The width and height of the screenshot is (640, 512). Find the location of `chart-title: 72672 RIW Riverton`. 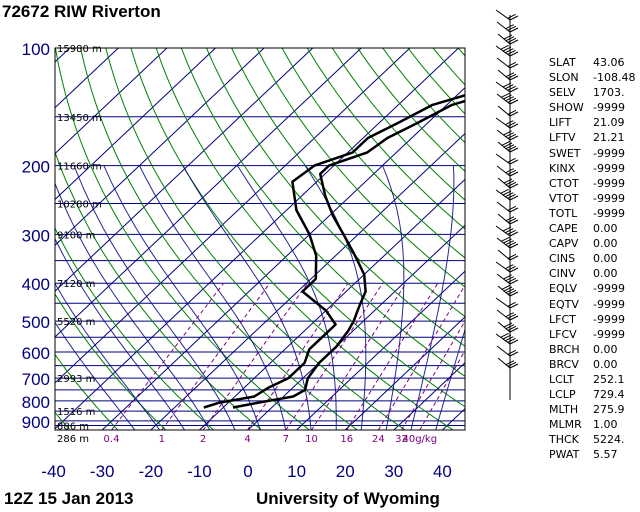

chart-title: 72672 RIW Riverton is located at coordinates (81, 11).